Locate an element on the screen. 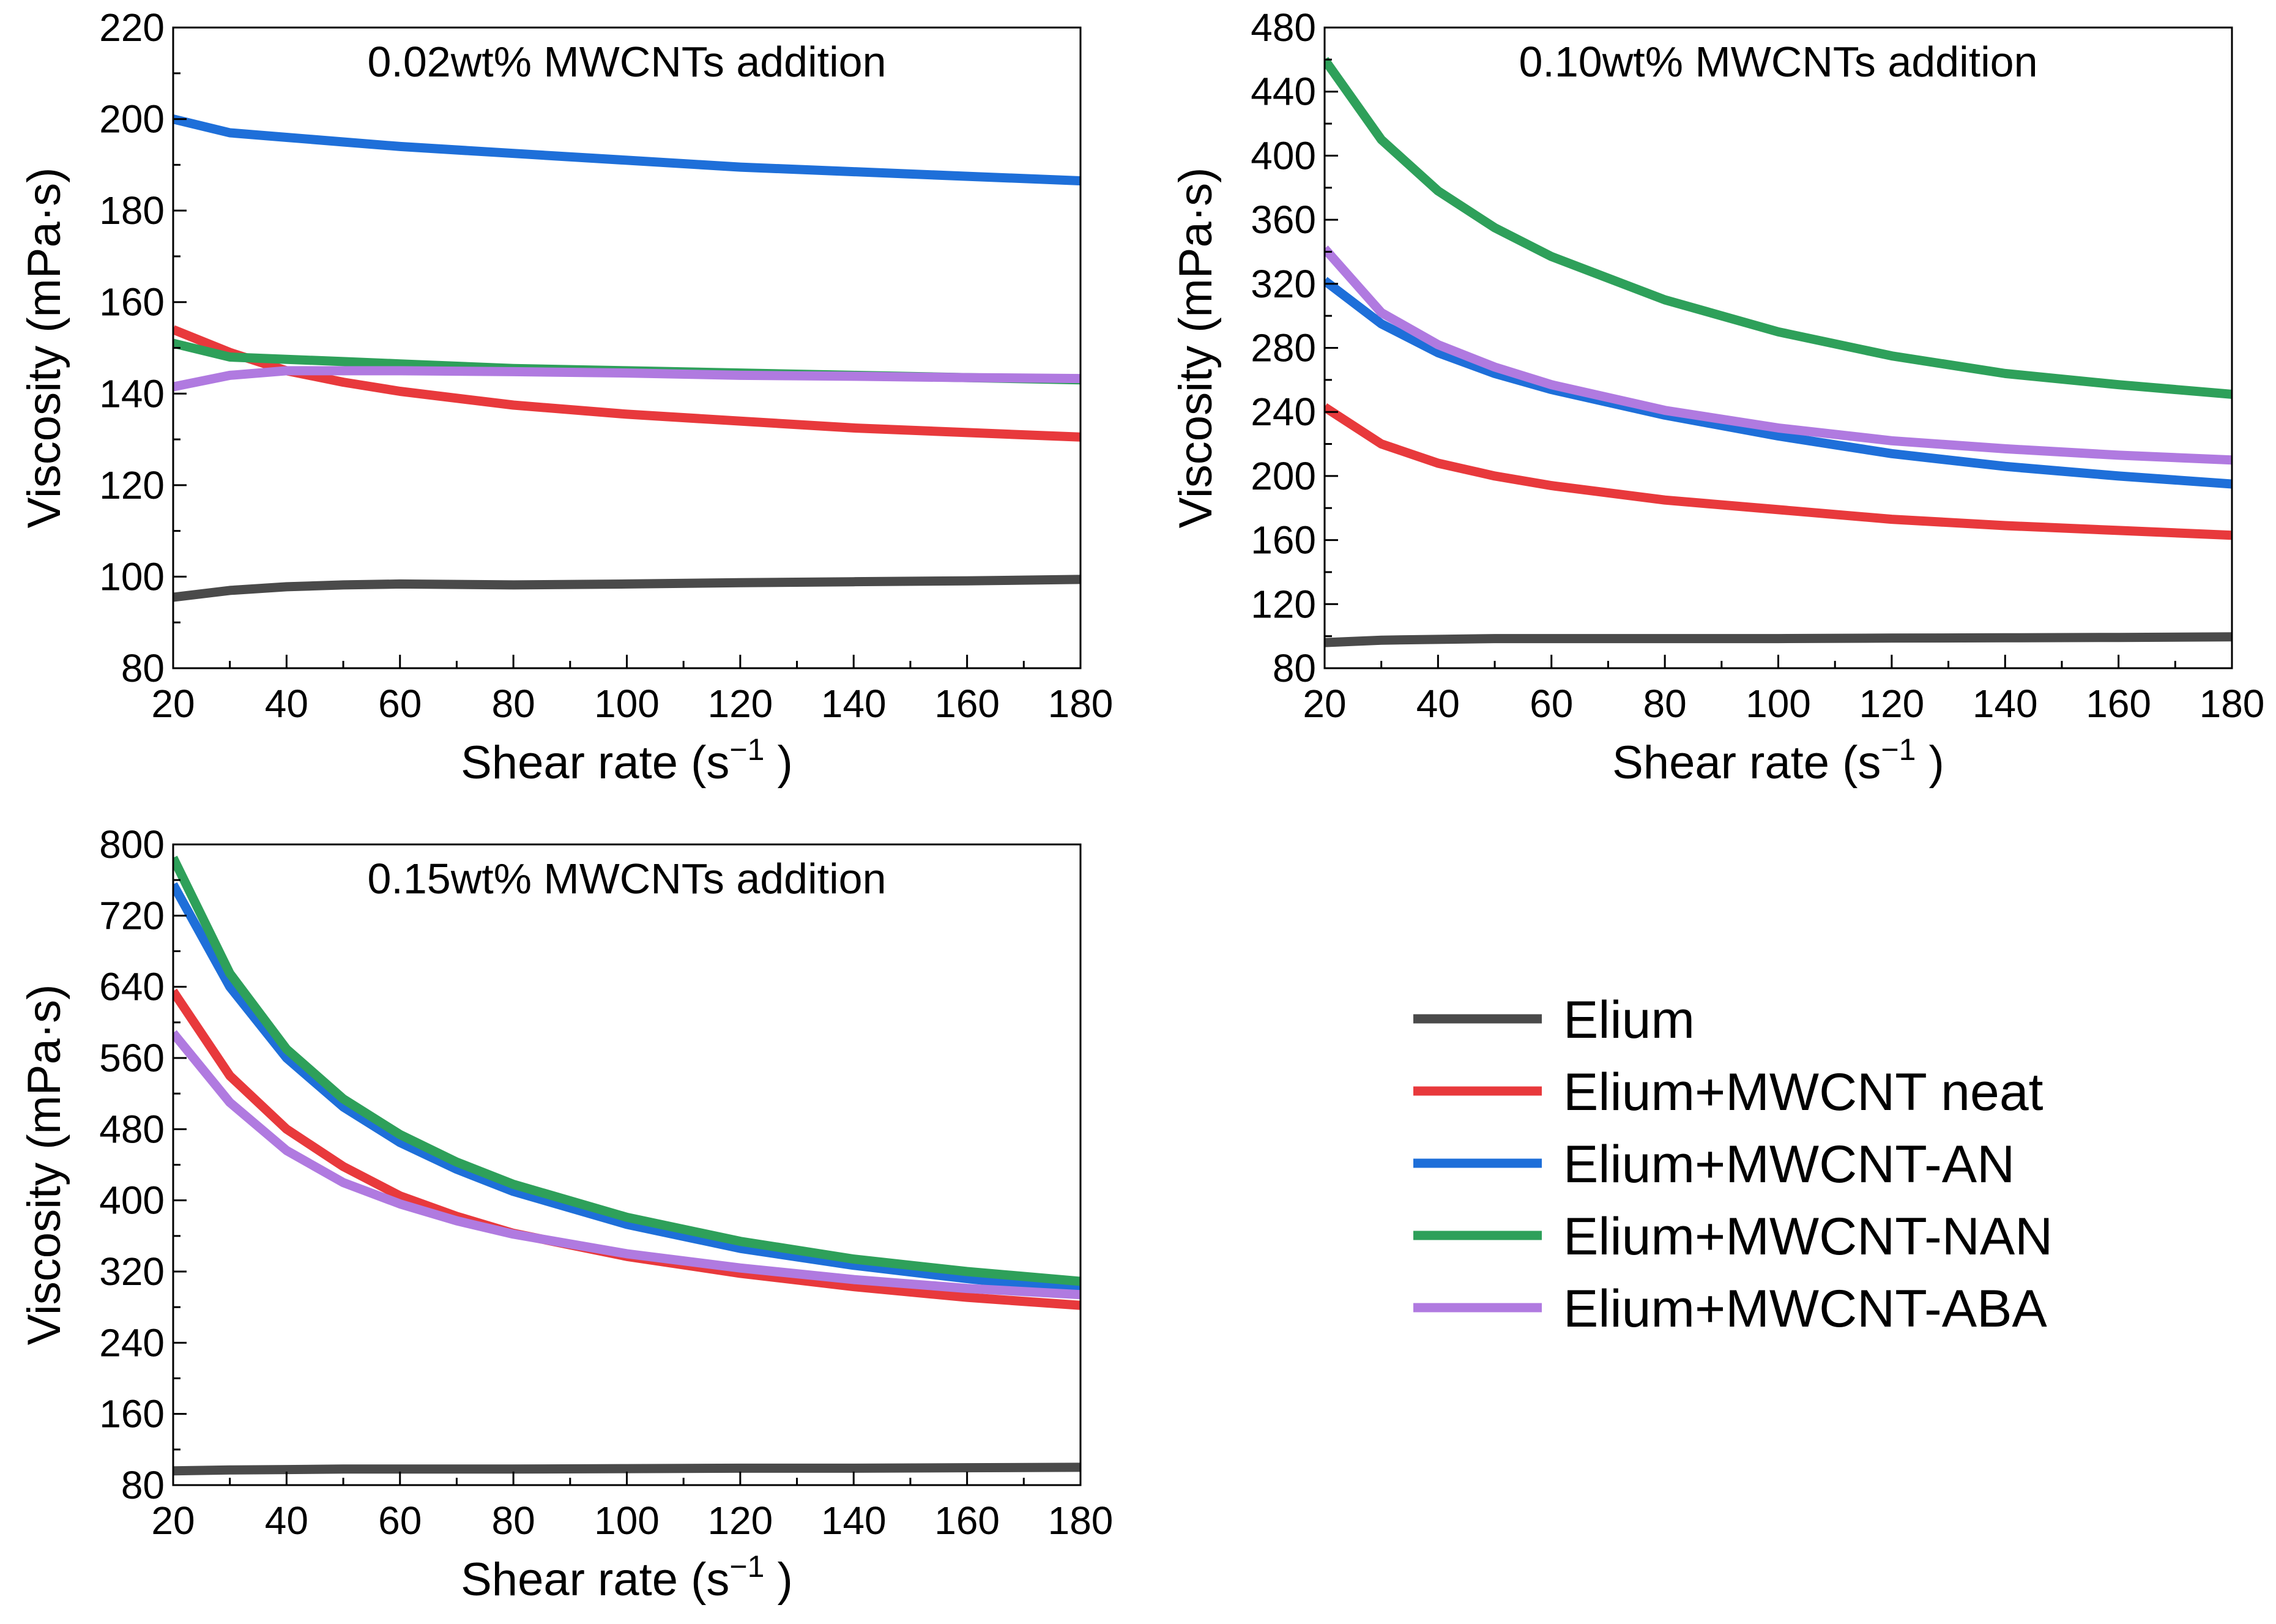  y-tick-label: 560 is located at coordinates (132, 1058).